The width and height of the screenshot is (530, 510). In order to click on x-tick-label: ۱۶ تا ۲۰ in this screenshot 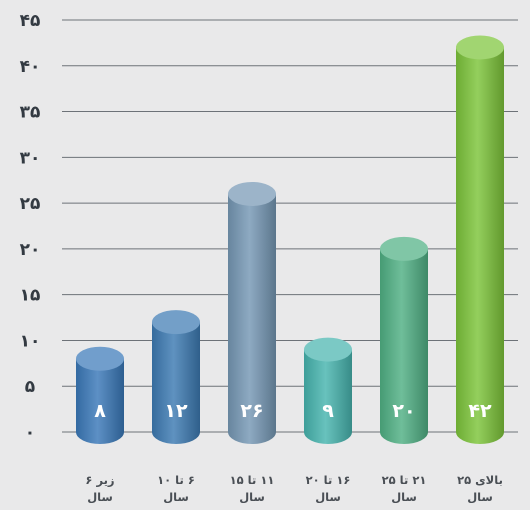, I will do `click(328, 480)`.